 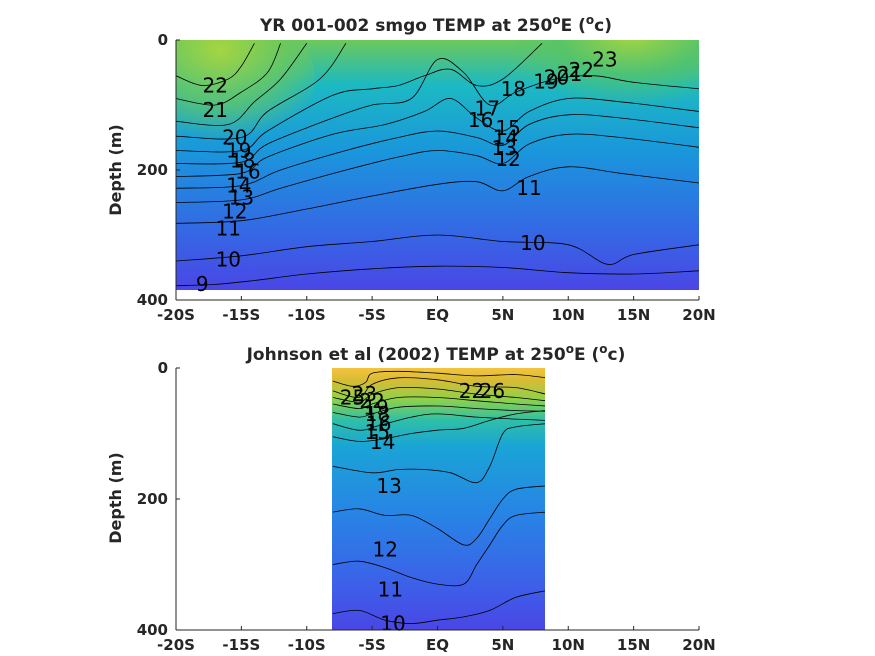 What do you see at coordinates (375, 407) in the screenshot?
I see `bottom-contour-label: 19` at bounding box center [375, 407].